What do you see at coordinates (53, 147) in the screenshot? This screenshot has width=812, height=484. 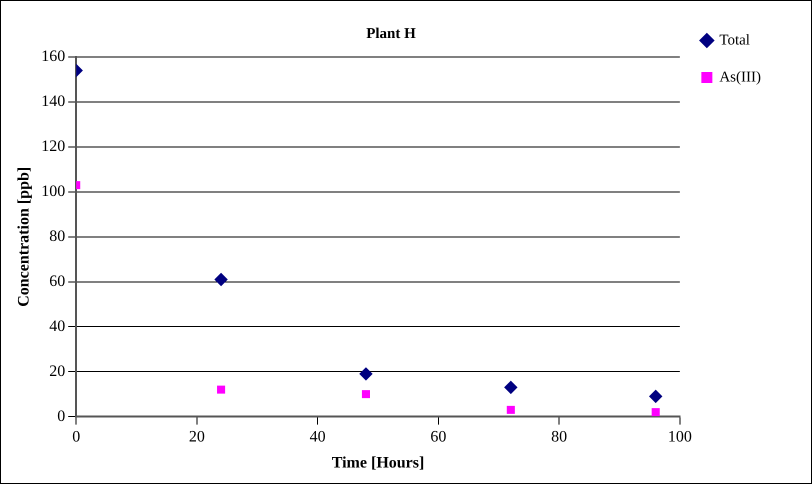 I see `y-tick-label: 120` at bounding box center [53, 147].